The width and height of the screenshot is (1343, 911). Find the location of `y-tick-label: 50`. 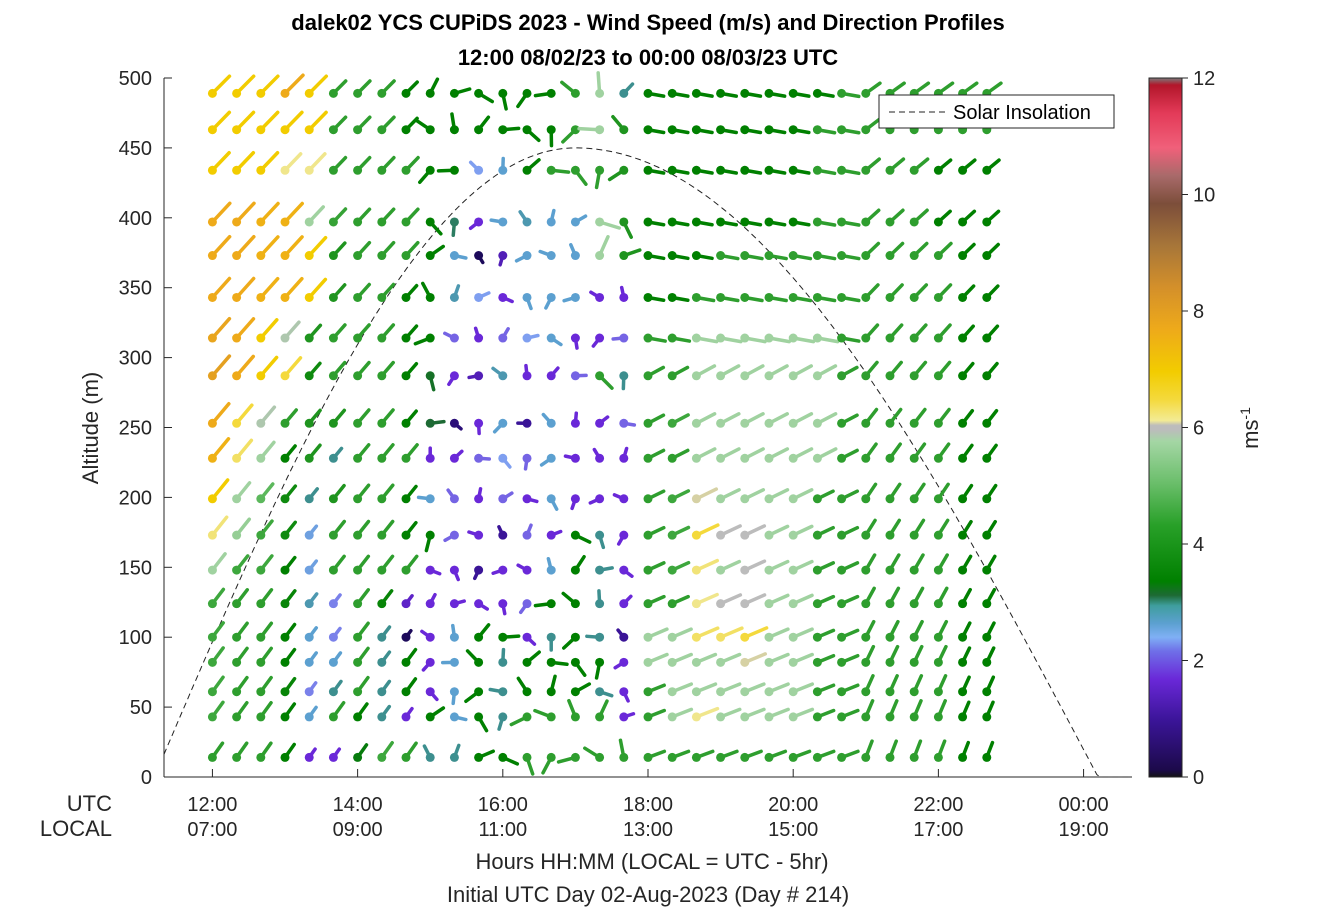

y-tick-label: 50 is located at coordinates (141, 708).